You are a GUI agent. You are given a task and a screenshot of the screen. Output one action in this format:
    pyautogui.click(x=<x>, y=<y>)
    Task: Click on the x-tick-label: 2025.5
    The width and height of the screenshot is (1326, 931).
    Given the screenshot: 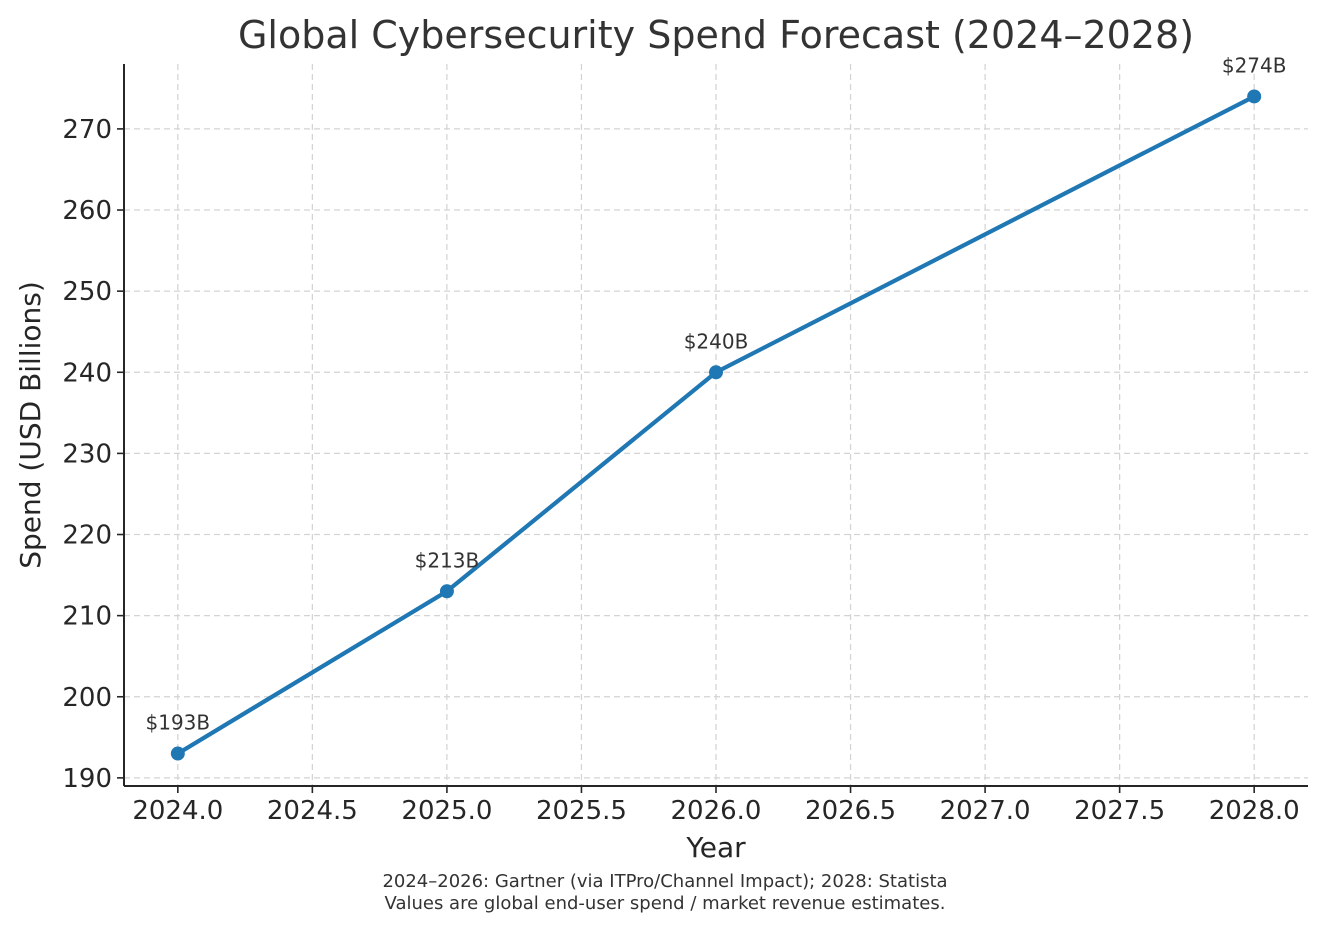 What is the action you would take?
    pyautogui.click(x=581, y=811)
    